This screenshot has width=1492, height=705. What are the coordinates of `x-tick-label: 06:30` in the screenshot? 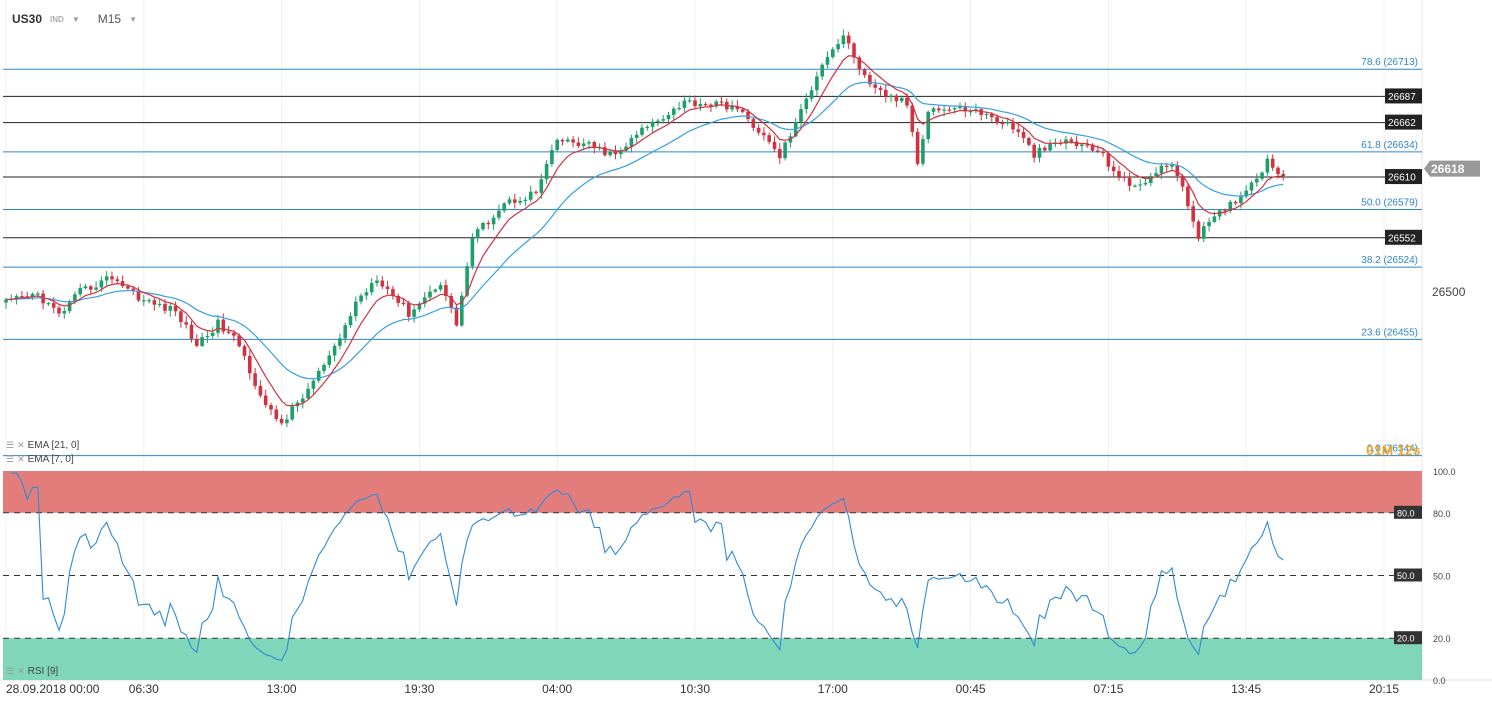 It's located at (144, 689).